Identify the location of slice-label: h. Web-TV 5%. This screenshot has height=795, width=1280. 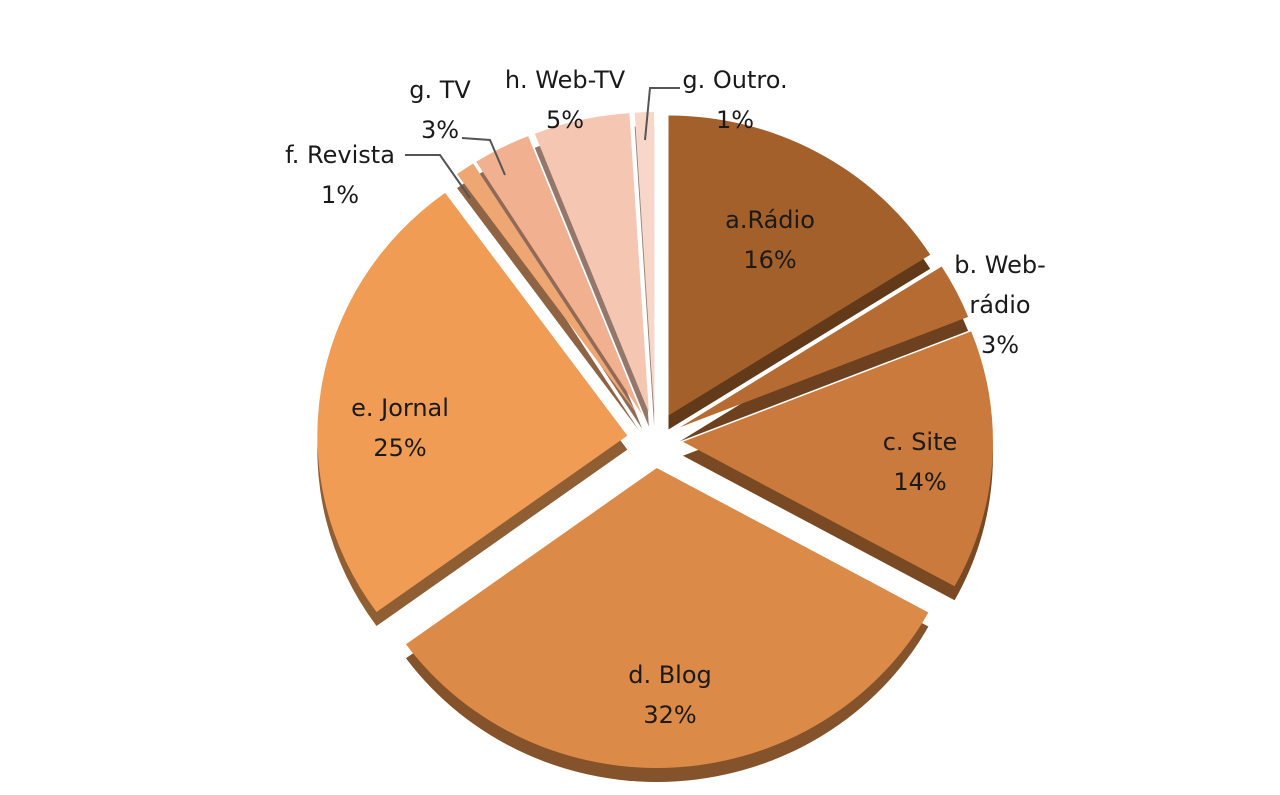
(565, 100).